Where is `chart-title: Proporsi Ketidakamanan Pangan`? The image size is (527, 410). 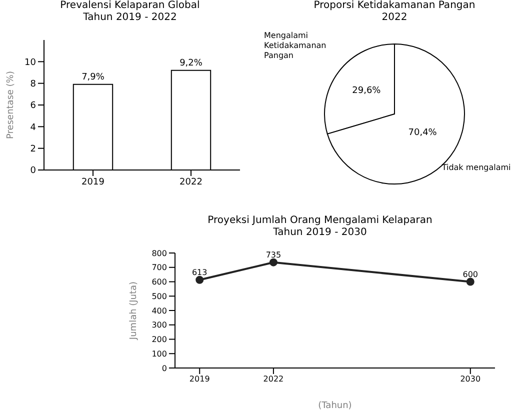 chart-title: Proporsi Ketidakamanan Pangan is located at coordinates (394, 6).